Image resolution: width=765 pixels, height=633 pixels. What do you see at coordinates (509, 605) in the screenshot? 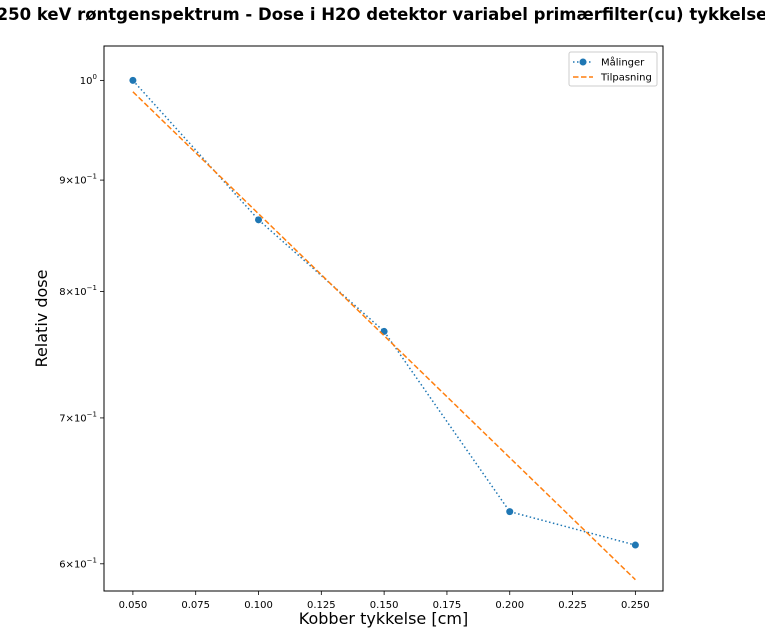
I see `x-tick-label: 0.200` at bounding box center [509, 605].